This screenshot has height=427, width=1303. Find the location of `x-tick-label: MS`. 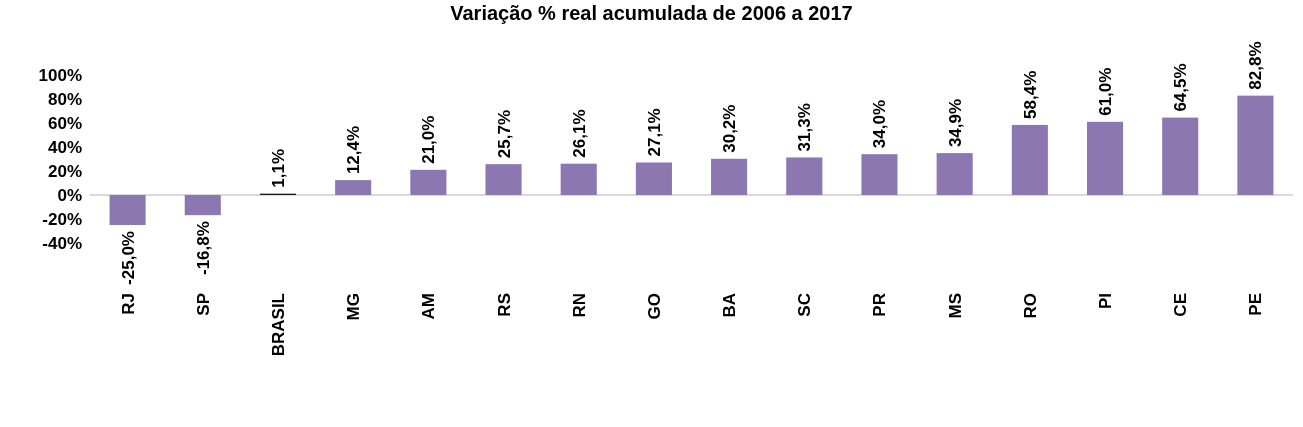

x-tick-label: MS is located at coordinates (955, 306).